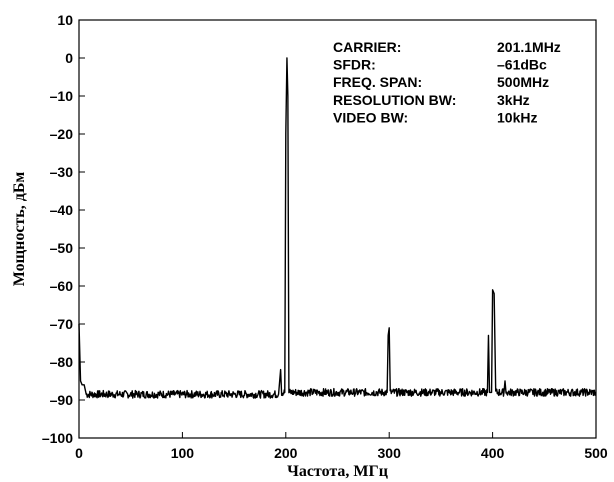 The image size is (614, 482). I want to click on y-axis-title: Мощность, дБм, so click(19, 229).